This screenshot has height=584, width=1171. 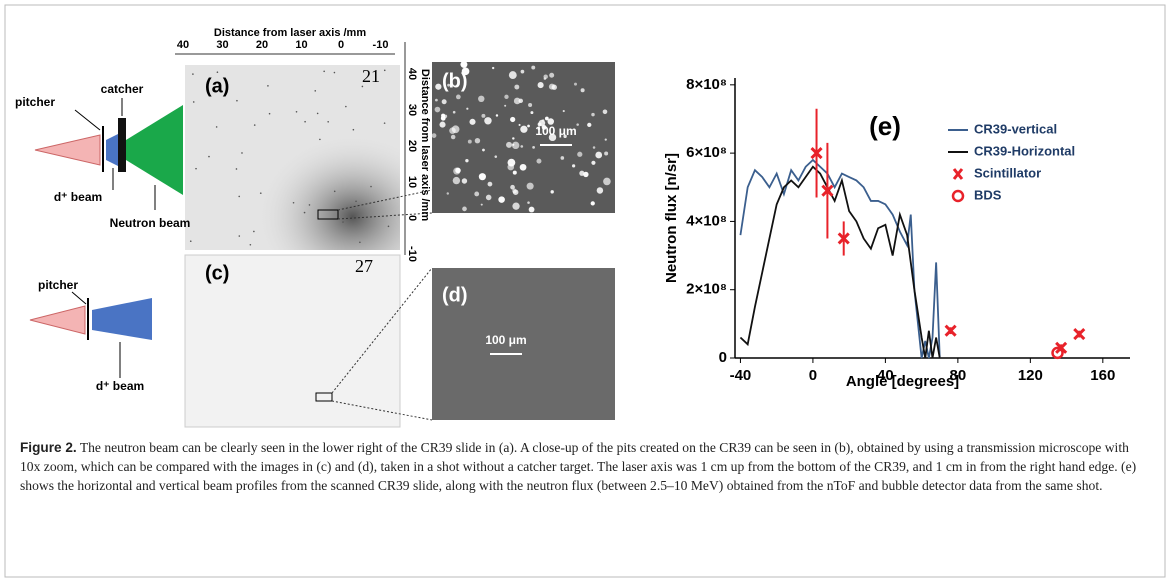 I want to click on y-axis-title: Neutron flux [n/sr], so click(x=671, y=218).